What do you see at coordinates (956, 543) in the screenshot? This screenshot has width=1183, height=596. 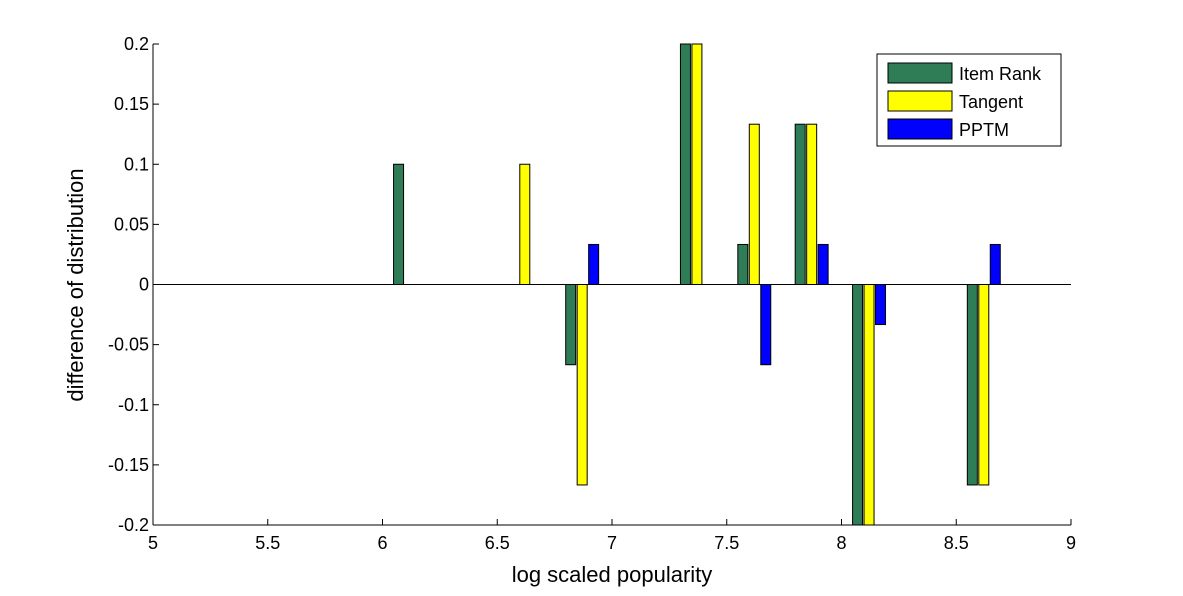 I see `x-tick-label: 8.5` at bounding box center [956, 543].